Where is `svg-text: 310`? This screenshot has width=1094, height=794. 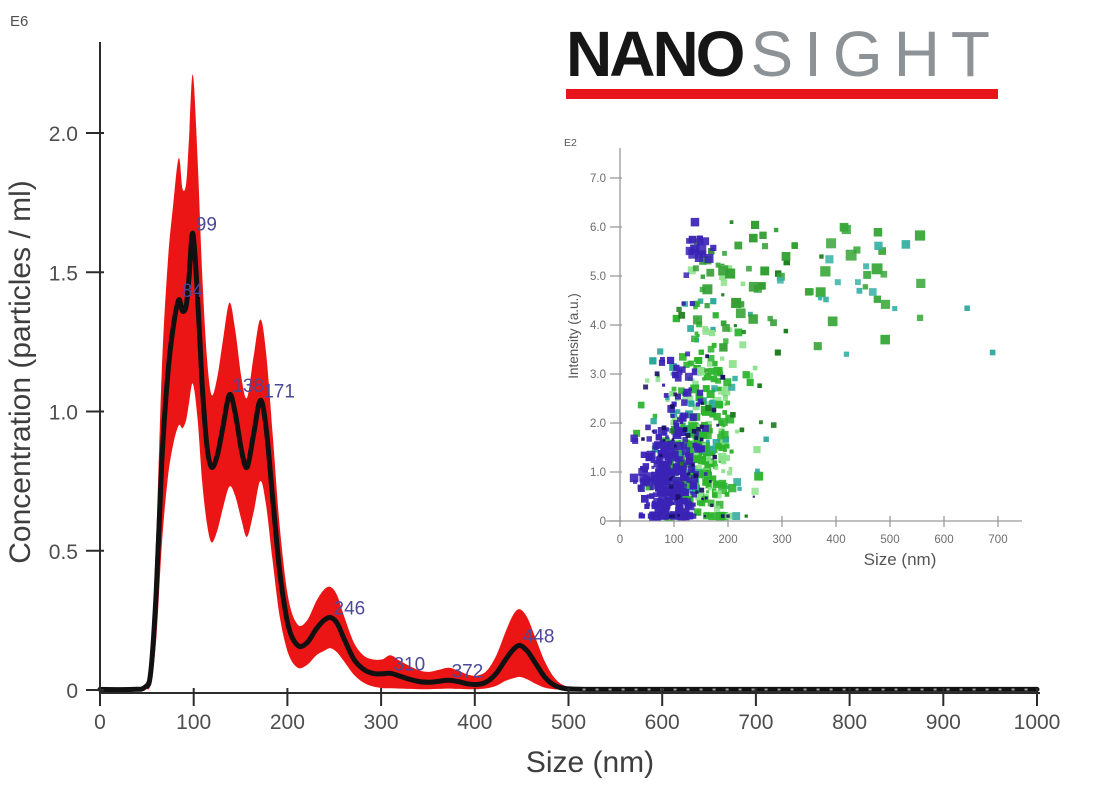
svg-text: 310 is located at coordinates (409, 664).